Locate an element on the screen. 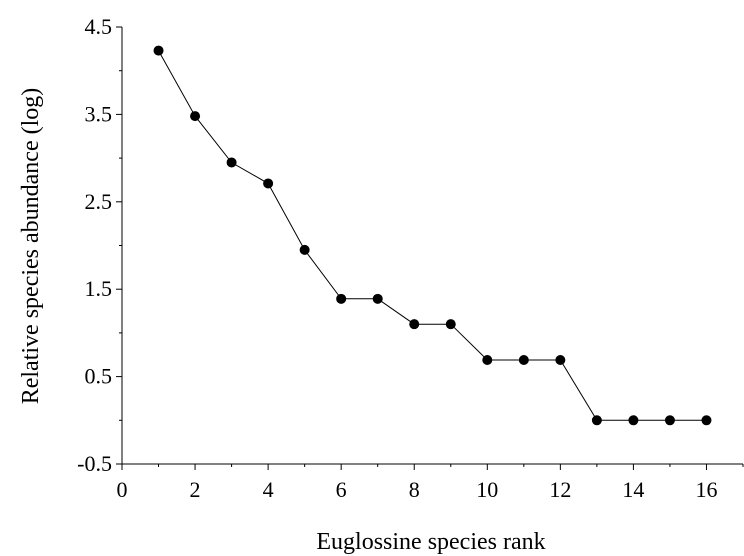 The image size is (744, 556). x-tick-label: 2 is located at coordinates (195, 489).